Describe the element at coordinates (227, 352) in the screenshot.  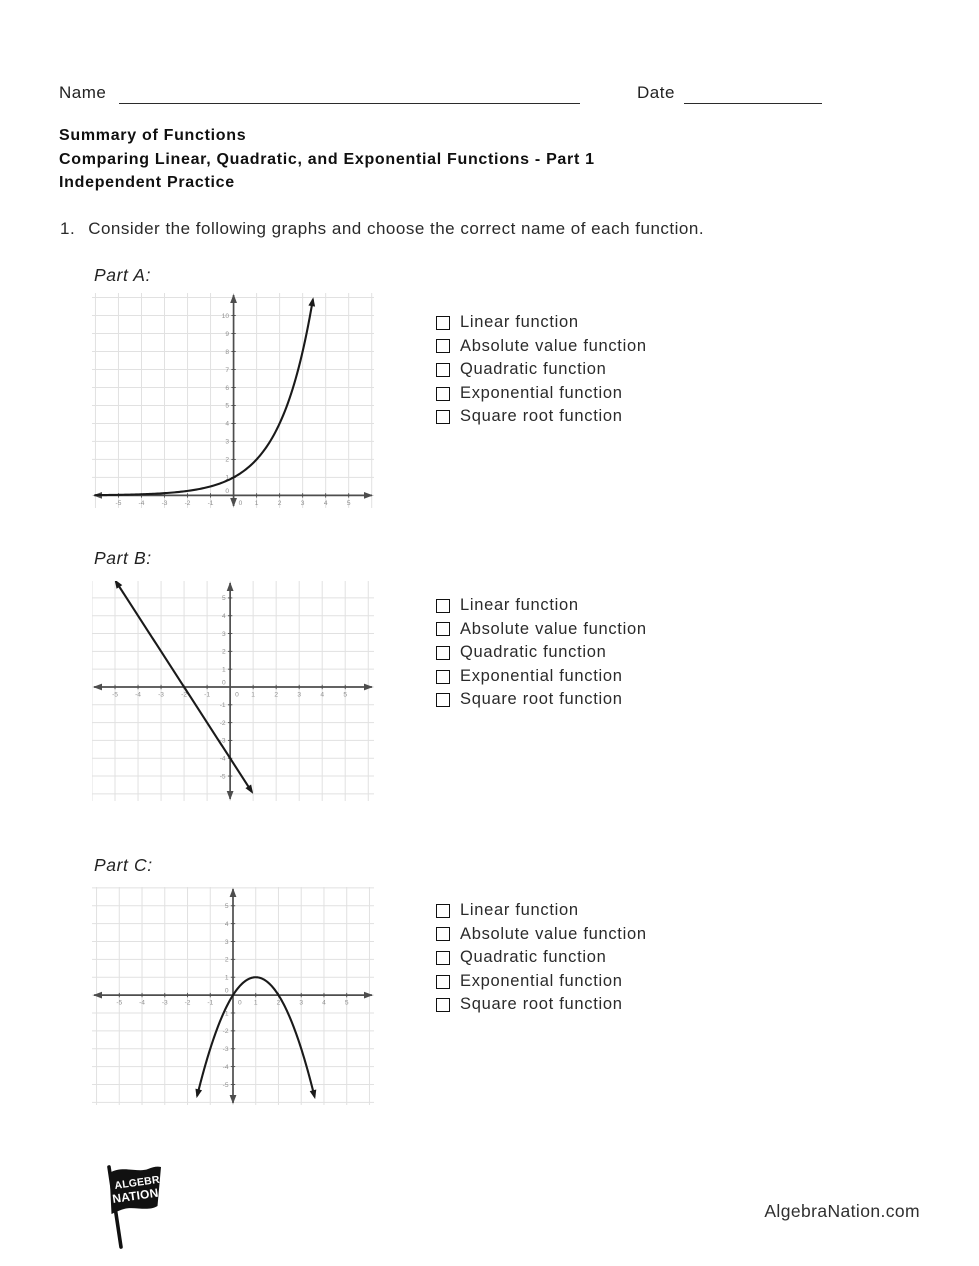
I see `svg-text: 8` at that location.